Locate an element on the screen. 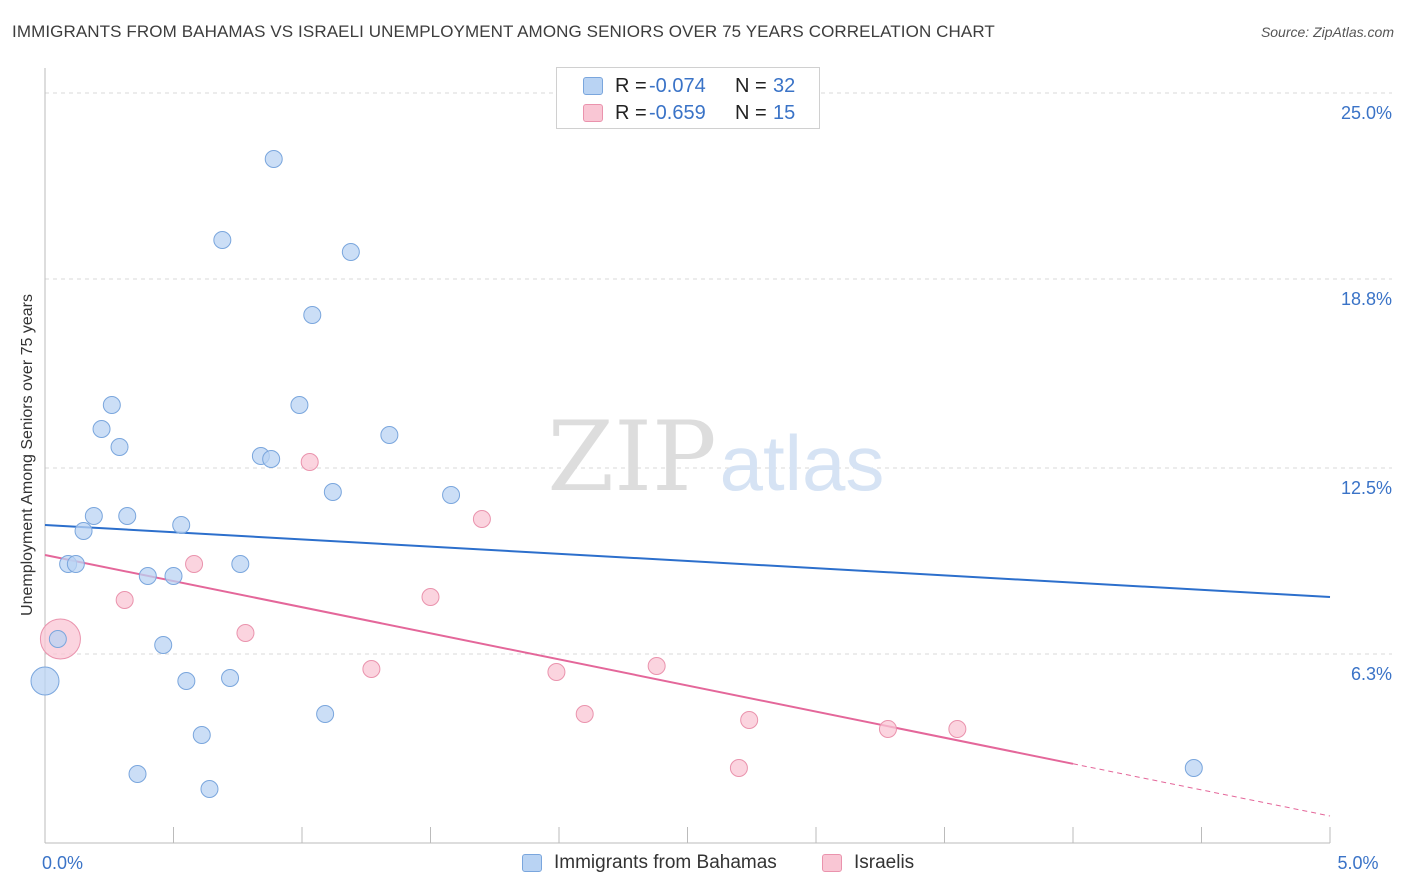 The width and height of the screenshot is (1406, 892). source-label: Source: ZipAtlas.com is located at coordinates (1327, 32).